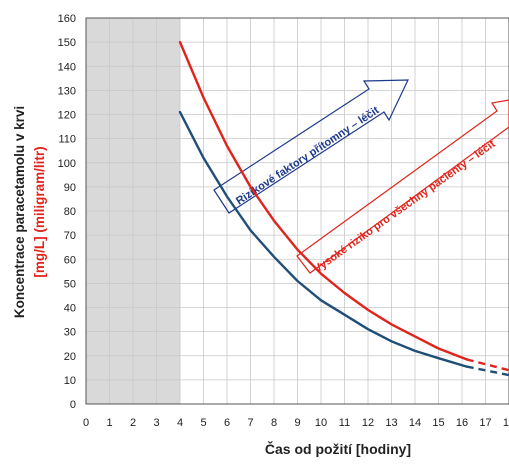 Image resolution: width=509 pixels, height=465 pixels. I want to click on y-tick-label: 80, so click(70, 212).